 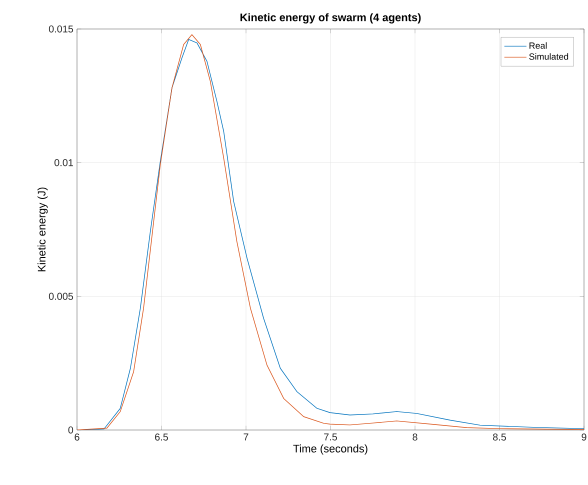 I want to click on y-axis-title: Kinetic energy (J), so click(x=42, y=230).